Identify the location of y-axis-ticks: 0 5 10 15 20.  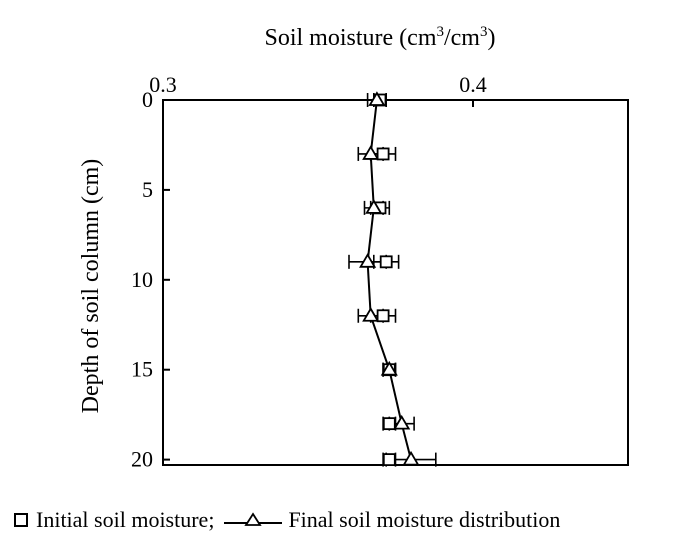
(150, 279).